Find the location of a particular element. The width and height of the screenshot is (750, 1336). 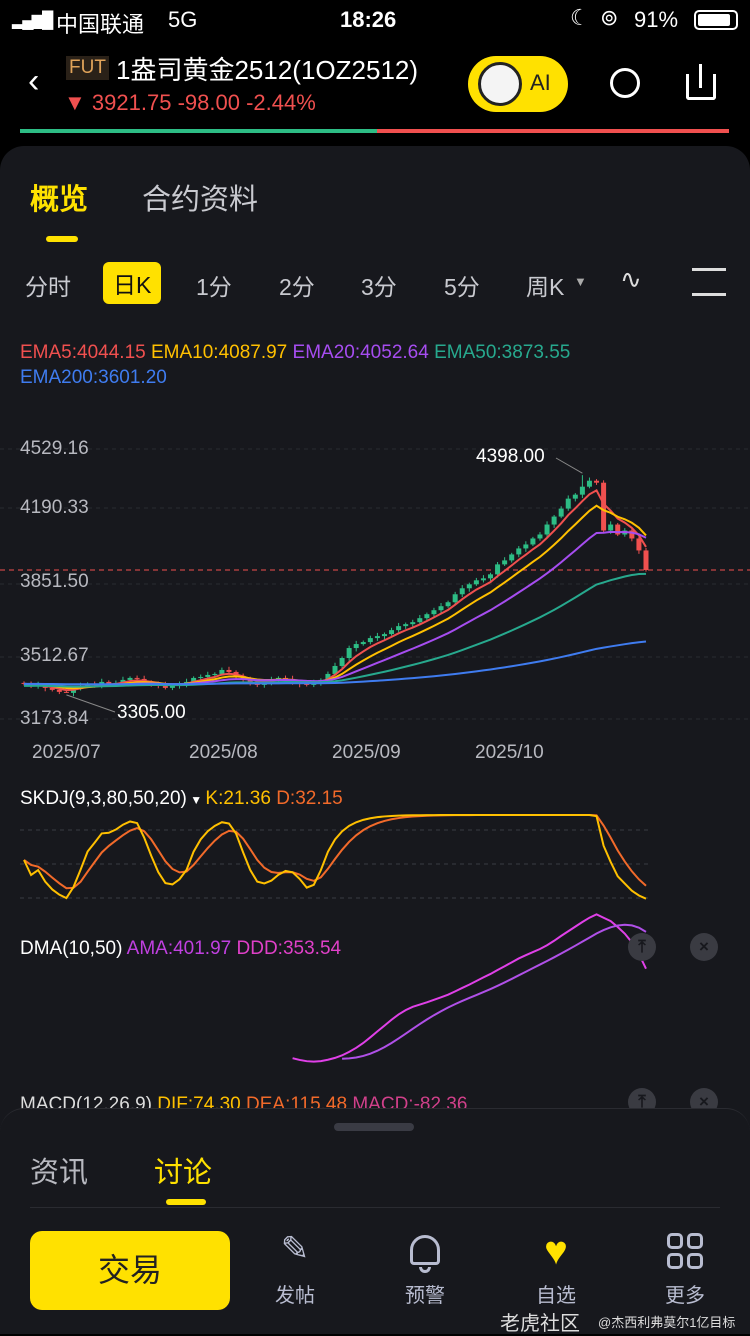

network: 5G is located at coordinates (183, 19).